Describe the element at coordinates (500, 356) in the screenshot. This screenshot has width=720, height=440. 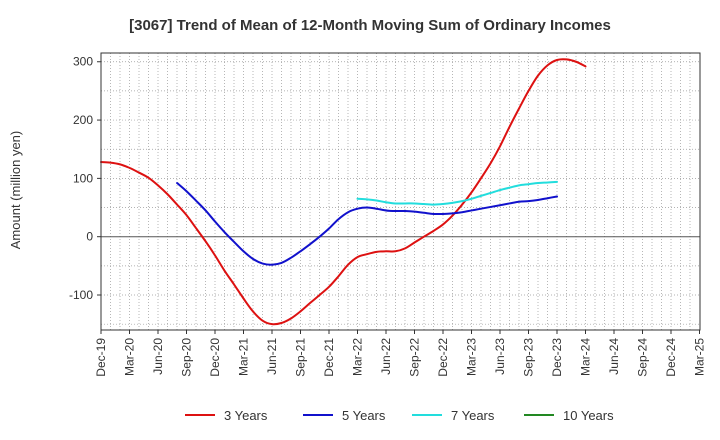
I see `x-tick-label: Jun-23` at that location.